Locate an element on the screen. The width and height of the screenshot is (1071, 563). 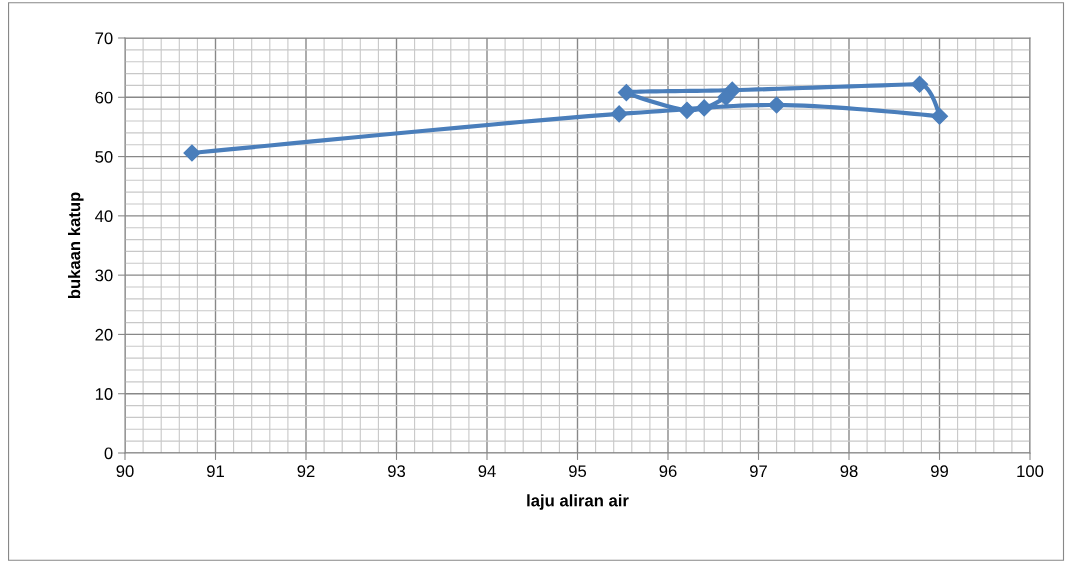
x-tick-label: 92 is located at coordinates (306, 471).